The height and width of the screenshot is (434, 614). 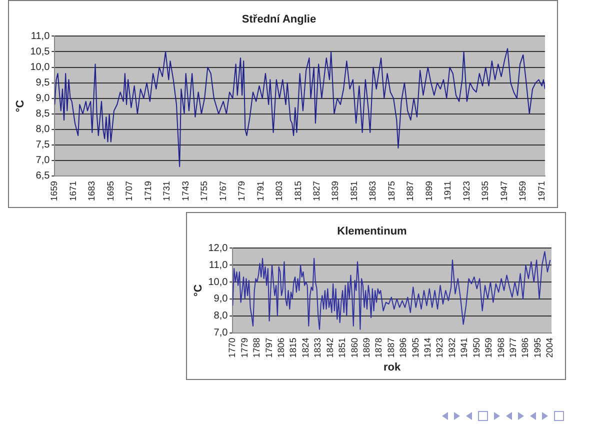 I want to click on x-tick-label: 1995, so click(x=537, y=348).